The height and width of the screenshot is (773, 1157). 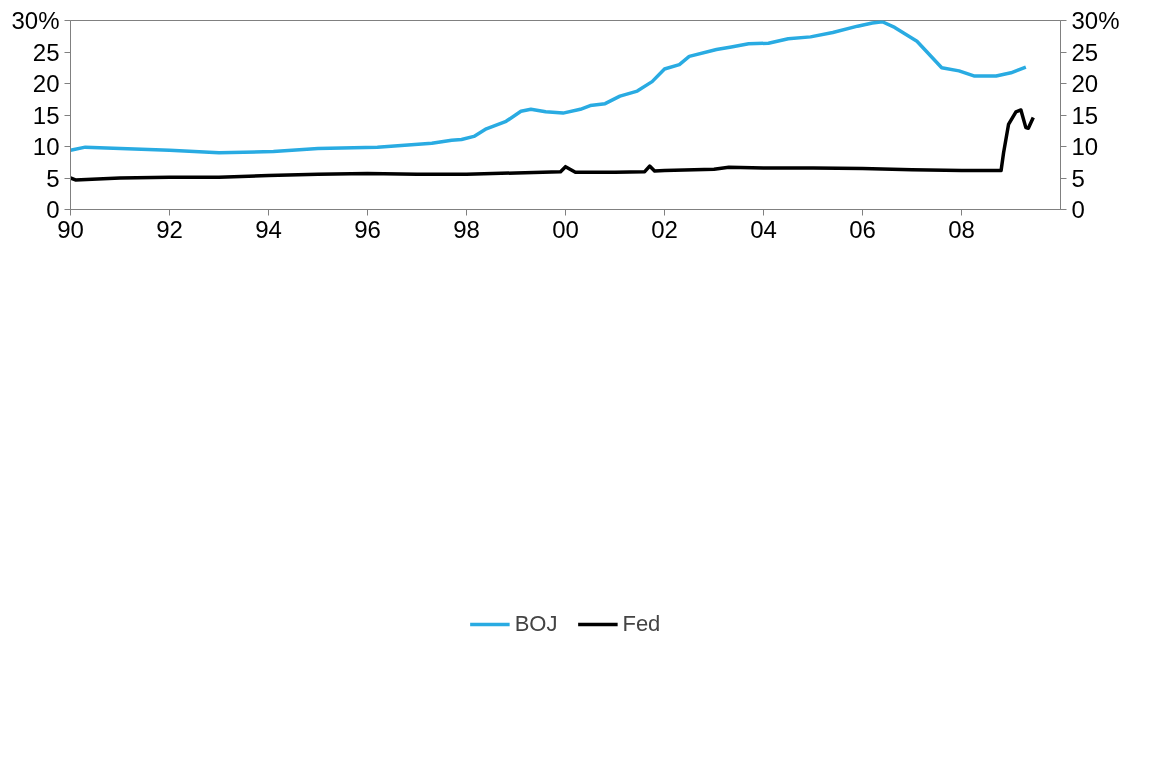 What do you see at coordinates (46, 52) in the screenshot?
I see `y-tick-label: 25` at bounding box center [46, 52].